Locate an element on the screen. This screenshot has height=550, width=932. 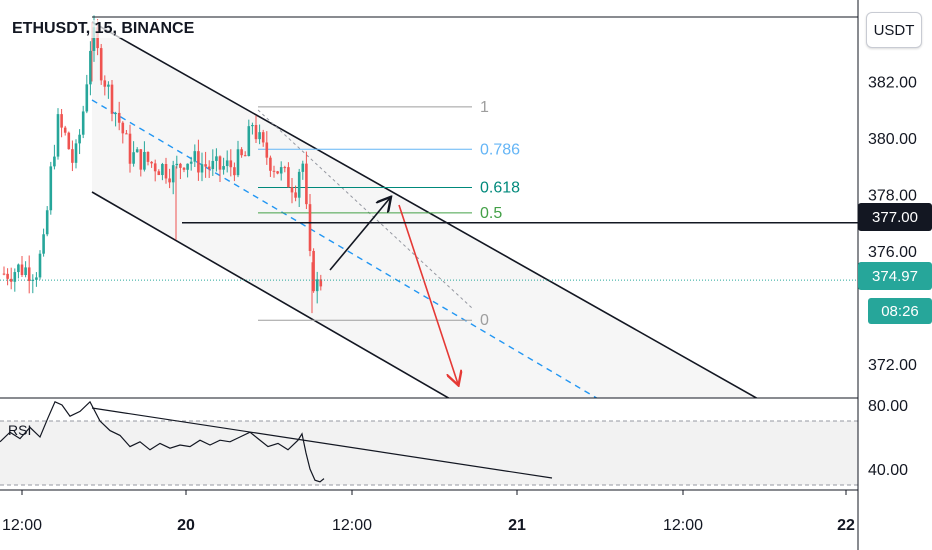
rsi-line is located at coordinates (162, 441).